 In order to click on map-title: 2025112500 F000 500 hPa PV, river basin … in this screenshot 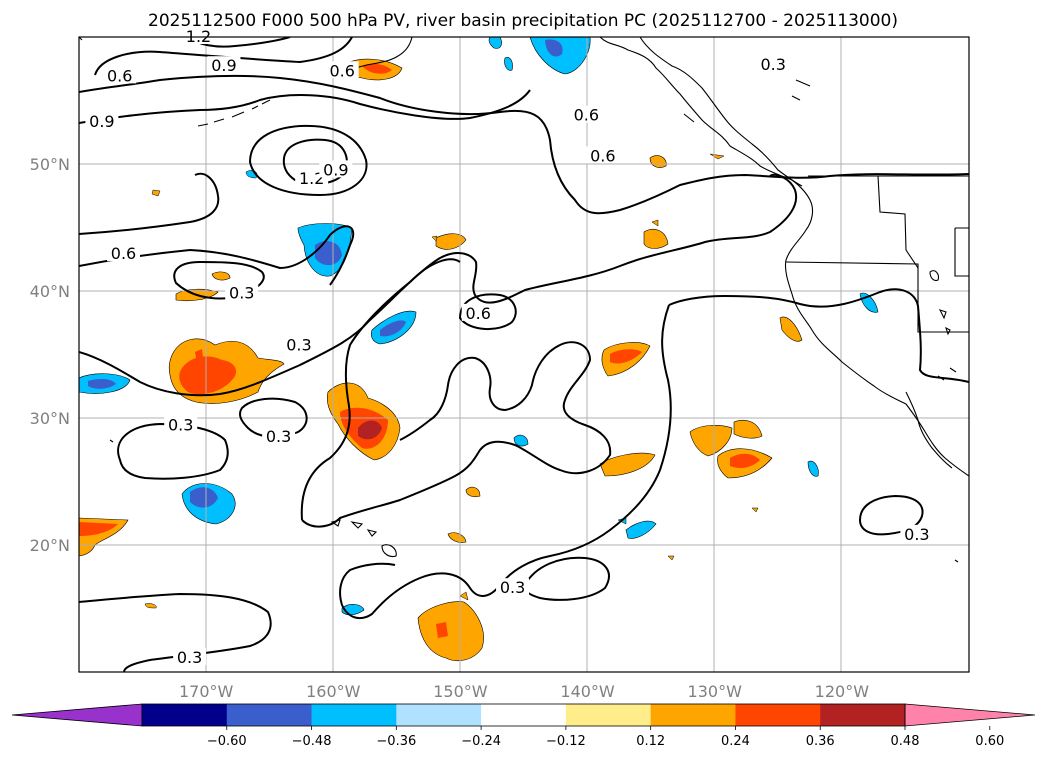, I will do `click(523, 21)`.